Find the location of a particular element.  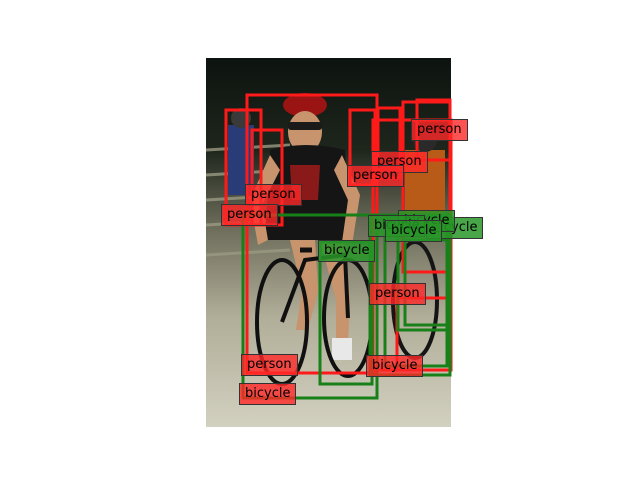

background-rider-left is located at coordinates (241, 151).